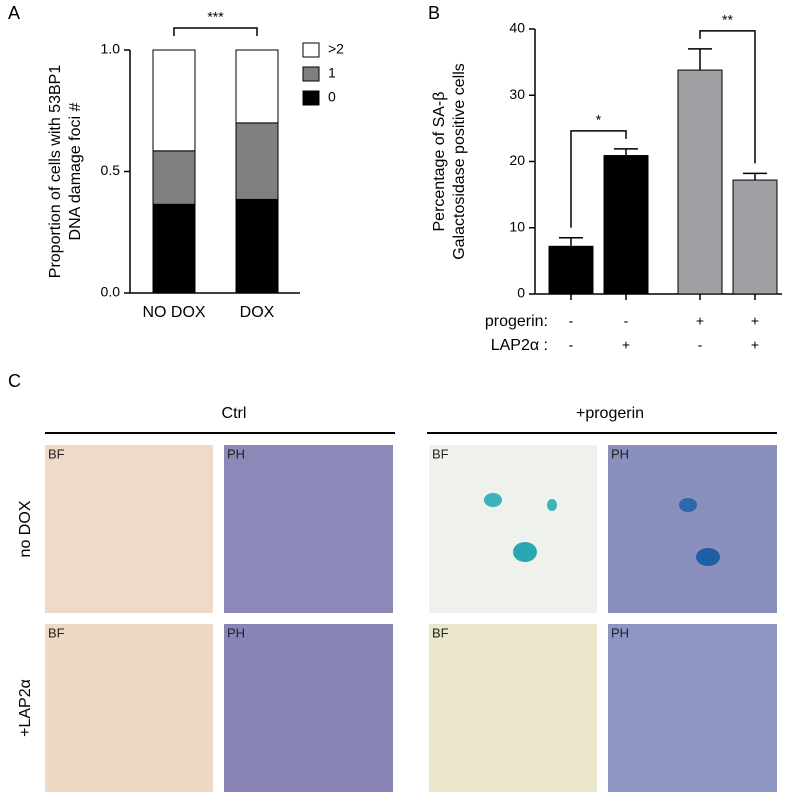 Image resolution: width=787 pixels, height=797 pixels. What do you see at coordinates (610, 413) in the screenshot?
I see `group-label: +progerin` at bounding box center [610, 413].